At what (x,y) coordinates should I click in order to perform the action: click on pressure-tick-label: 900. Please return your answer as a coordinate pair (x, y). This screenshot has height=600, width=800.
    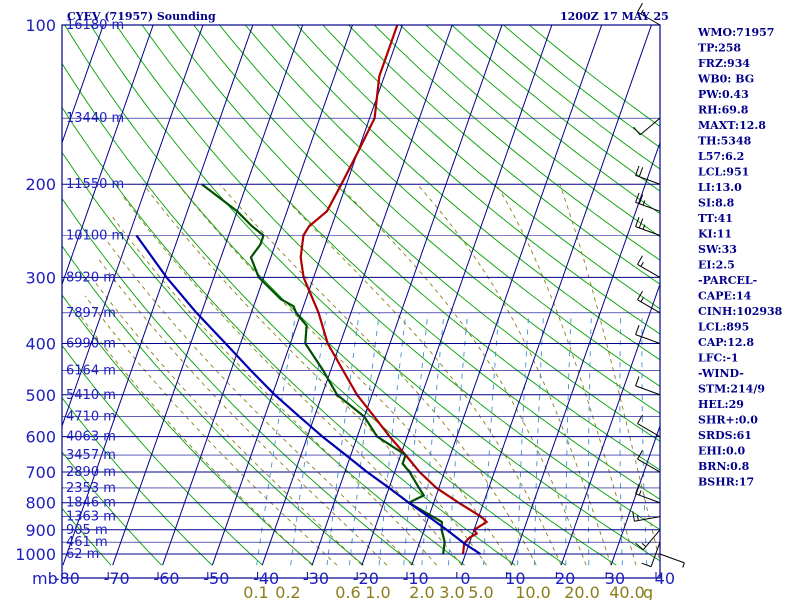
    Looking at the image, I should click on (40, 530).